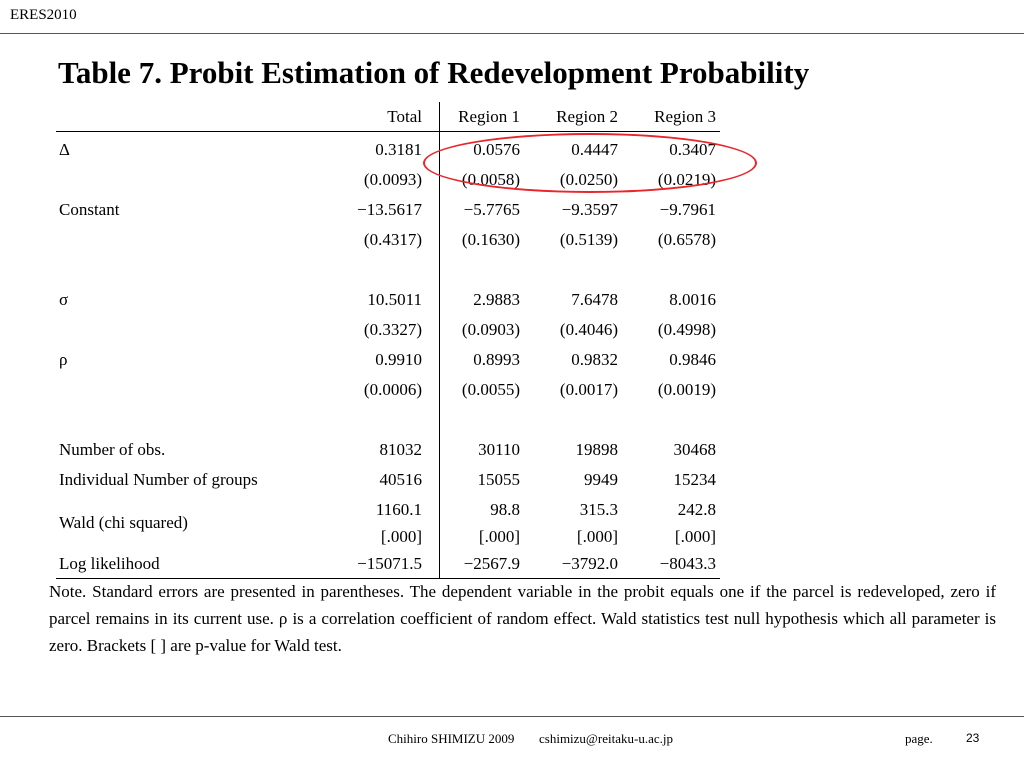 The width and height of the screenshot is (1024, 768). Describe the element at coordinates (598, 509) in the screenshot. I see `table-cell: 315.3` at that location.